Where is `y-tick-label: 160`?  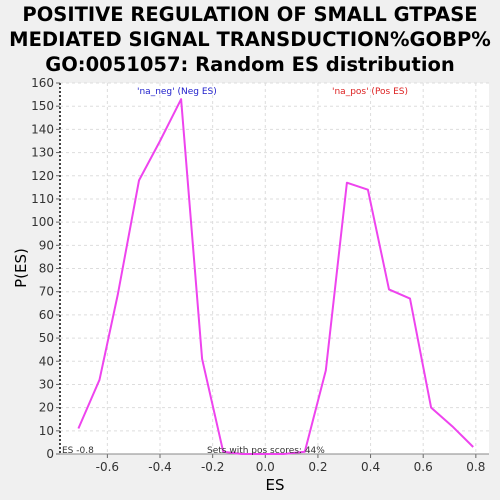
y-tick-label: 160 is located at coordinates (42, 83).